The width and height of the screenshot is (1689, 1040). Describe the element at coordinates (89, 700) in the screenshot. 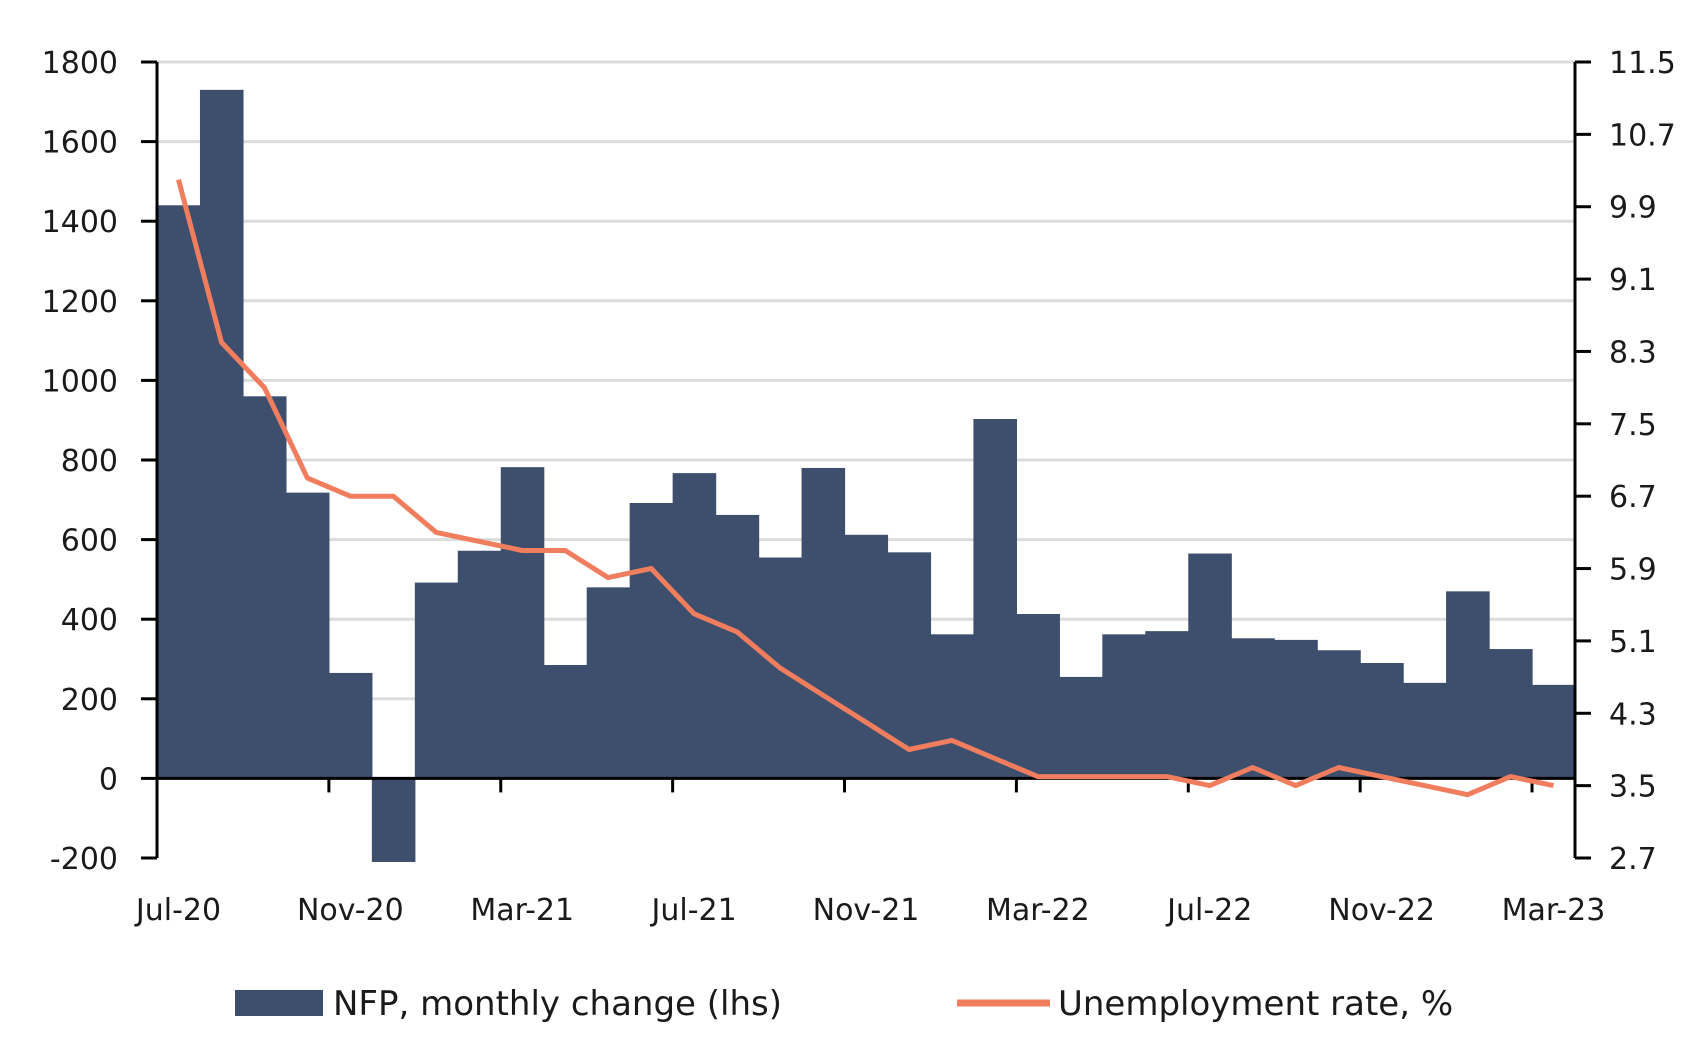

I see `left-tick-label: 200` at that location.